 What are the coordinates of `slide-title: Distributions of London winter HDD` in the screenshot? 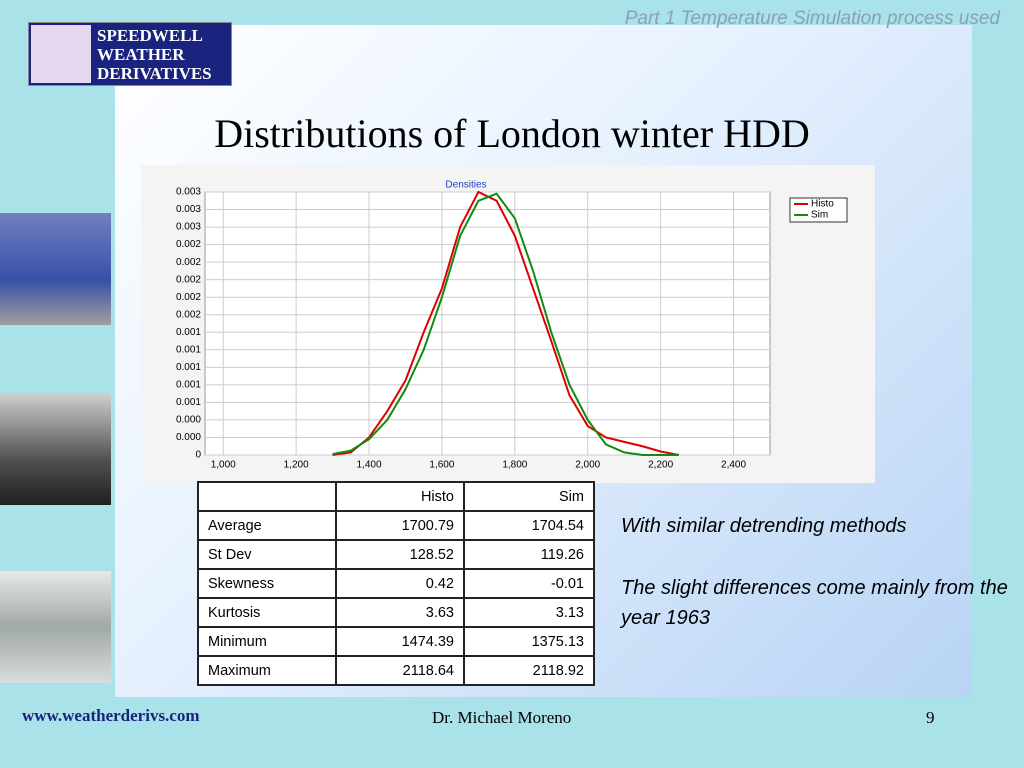 It's located at (512, 133).